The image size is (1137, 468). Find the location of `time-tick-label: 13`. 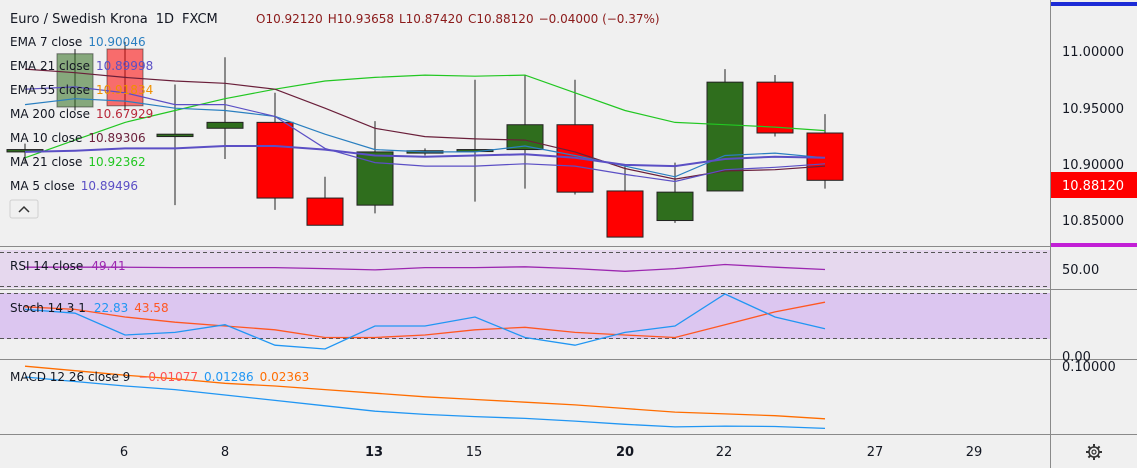

time-tick-label: 13 is located at coordinates (374, 452).